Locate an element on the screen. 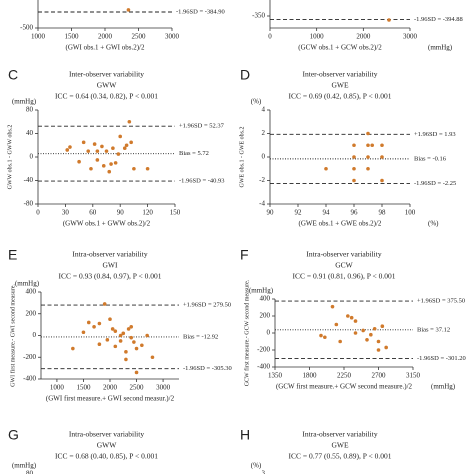  icc-text: ICC = 0.68 (0.40, 0.85), P < 0.001 is located at coordinates (106, 456).